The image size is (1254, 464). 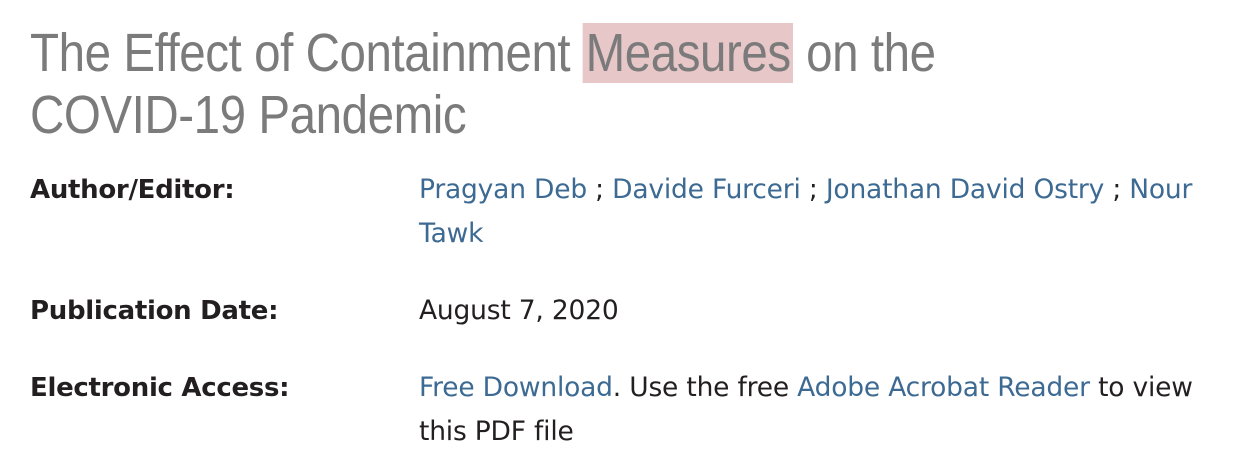 I want to click on author-link-tawk: Nour Tawk, so click(x=806, y=211).